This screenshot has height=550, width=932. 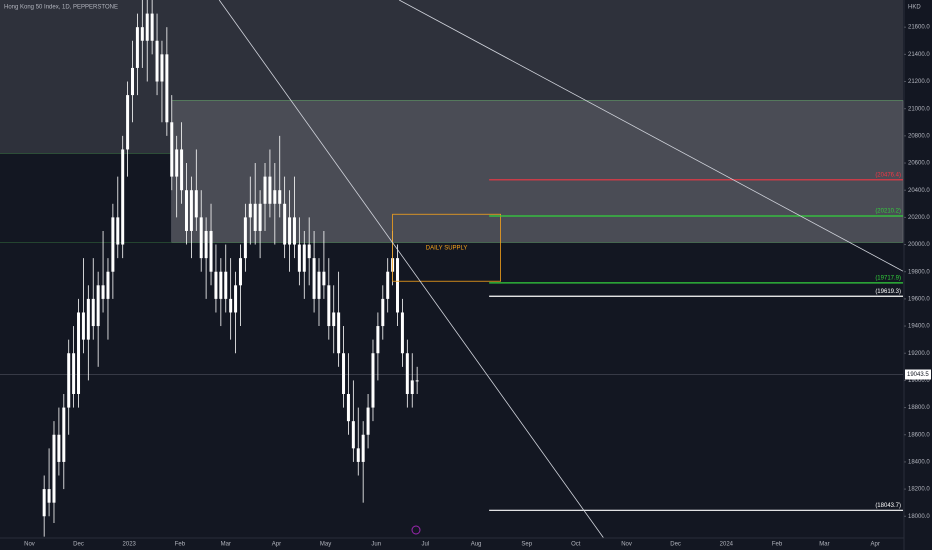 What do you see at coordinates (919, 28) in the screenshot?
I see `y-tick-label: 21600.0` at bounding box center [919, 28].